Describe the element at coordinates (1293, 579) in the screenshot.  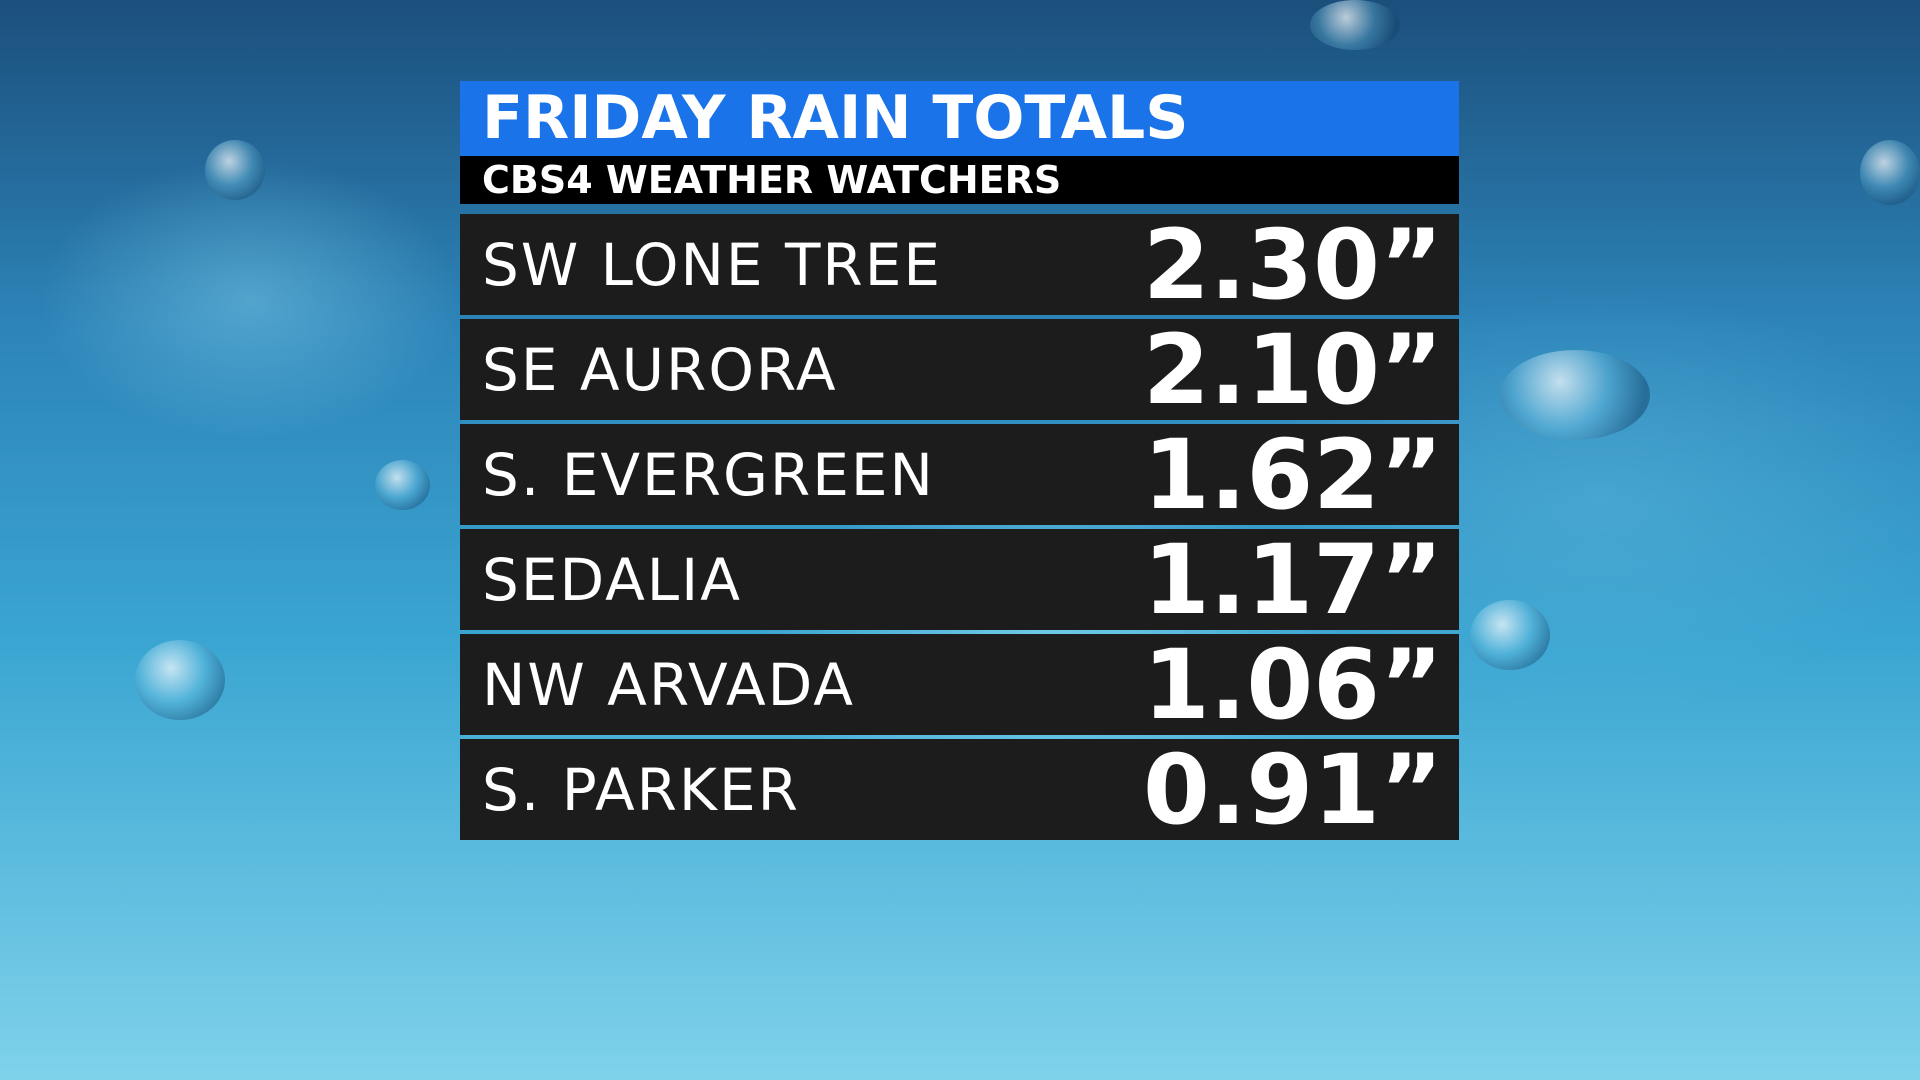
I see `rain-total: 1.17”` at that location.